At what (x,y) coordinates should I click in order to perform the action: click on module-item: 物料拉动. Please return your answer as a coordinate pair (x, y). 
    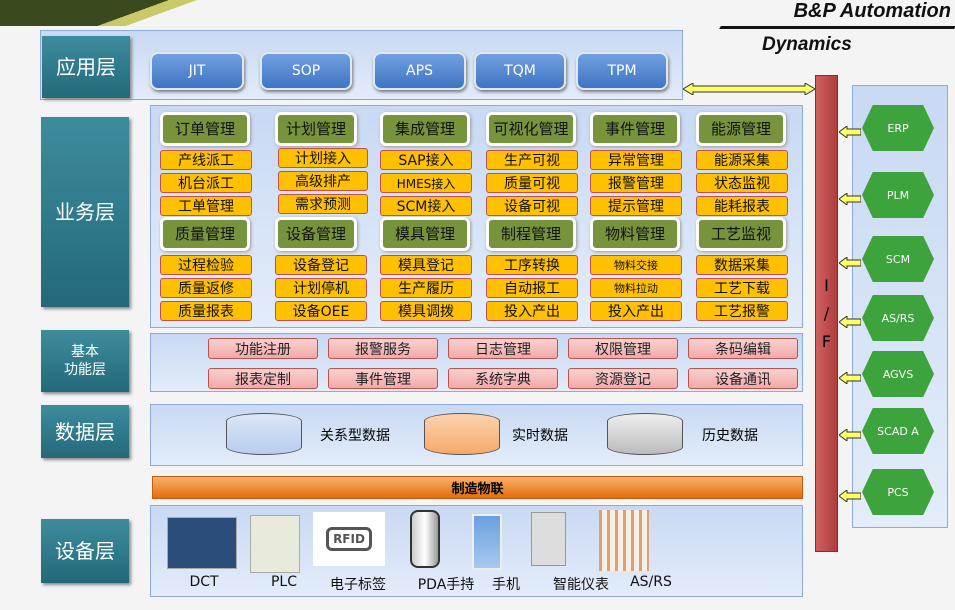
    Looking at the image, I should click on (636, 288).